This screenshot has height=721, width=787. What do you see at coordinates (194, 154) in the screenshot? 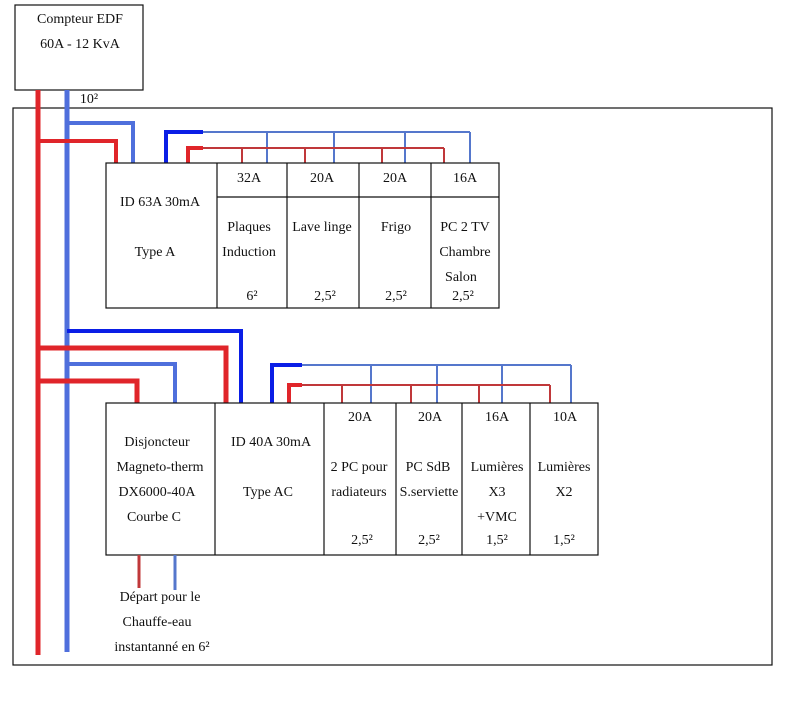
I see `row1-phase-out` at bounding box center [194, 154].